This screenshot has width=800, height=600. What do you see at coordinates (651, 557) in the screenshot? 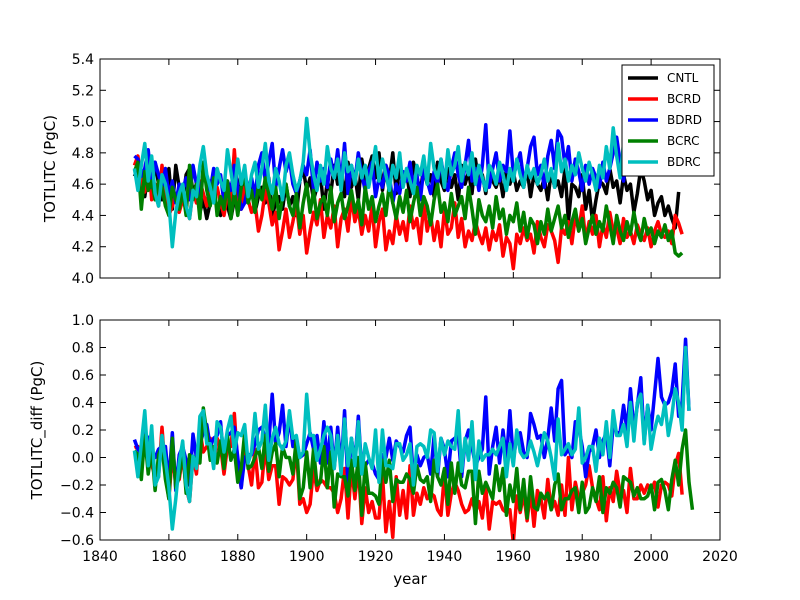
I see `bottom-x-tick-label: 2000` at bounding box center [651, 557].